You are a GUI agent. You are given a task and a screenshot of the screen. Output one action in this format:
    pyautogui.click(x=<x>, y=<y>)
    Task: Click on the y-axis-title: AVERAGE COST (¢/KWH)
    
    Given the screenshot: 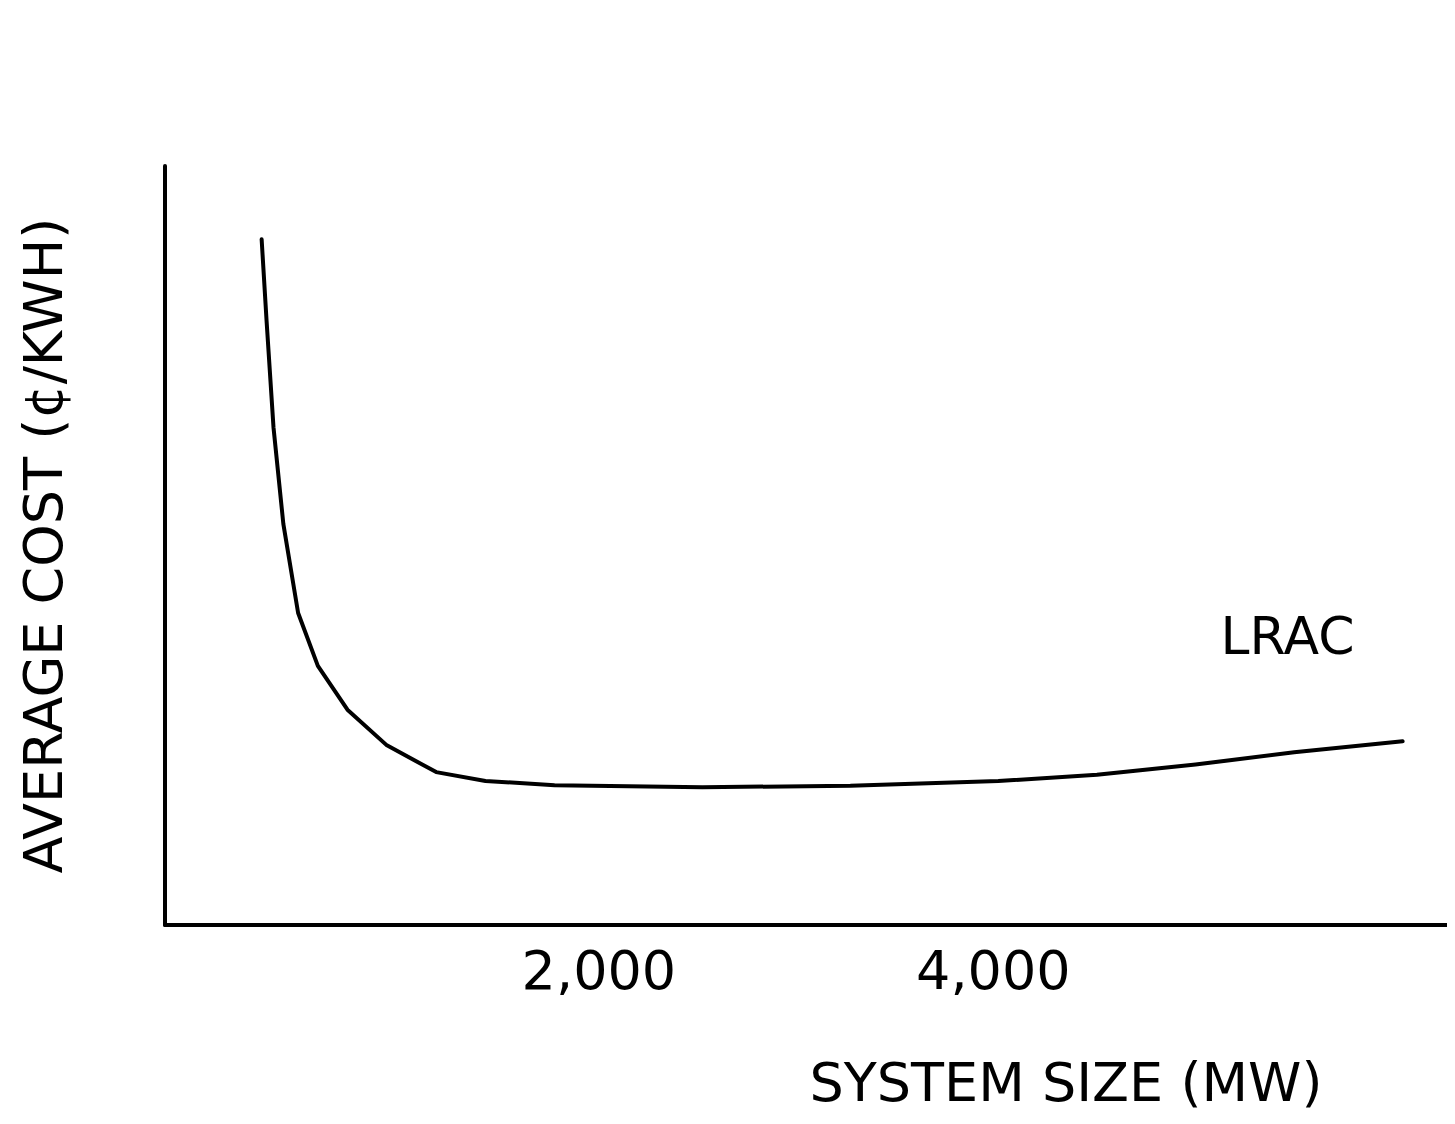 What is the action you would take?
    pyautogui.click(x=43, y=545)
    